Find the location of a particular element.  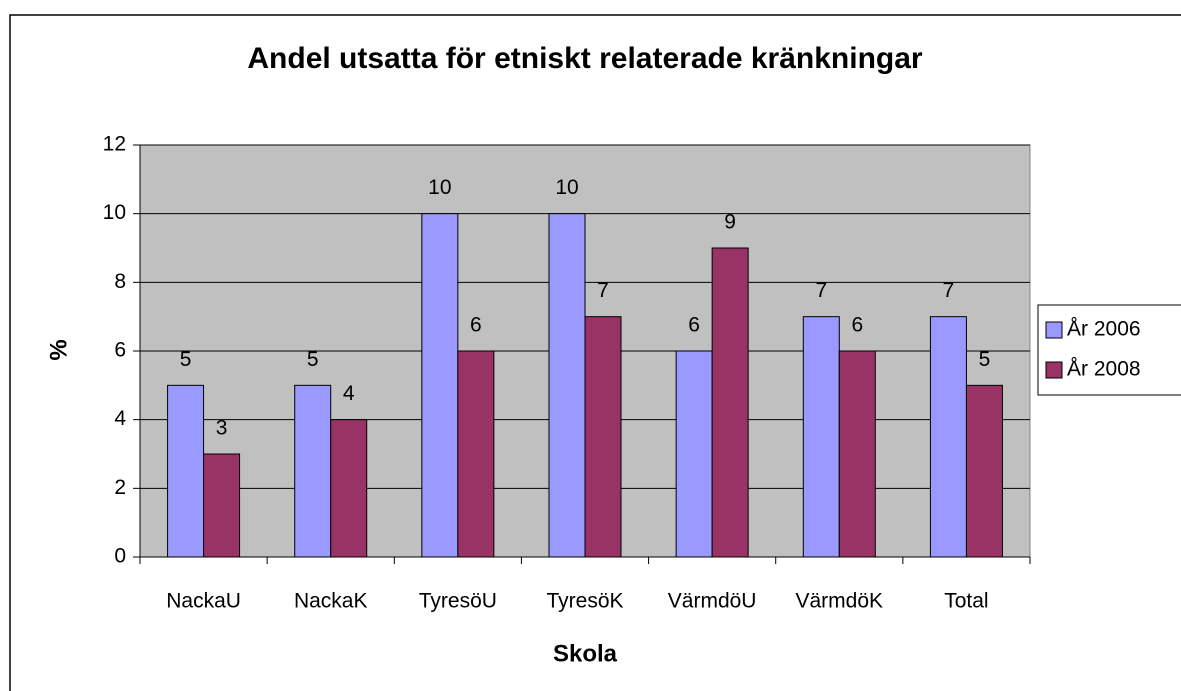

x-tick-label: NackaK is located at coordinates (331, 601).